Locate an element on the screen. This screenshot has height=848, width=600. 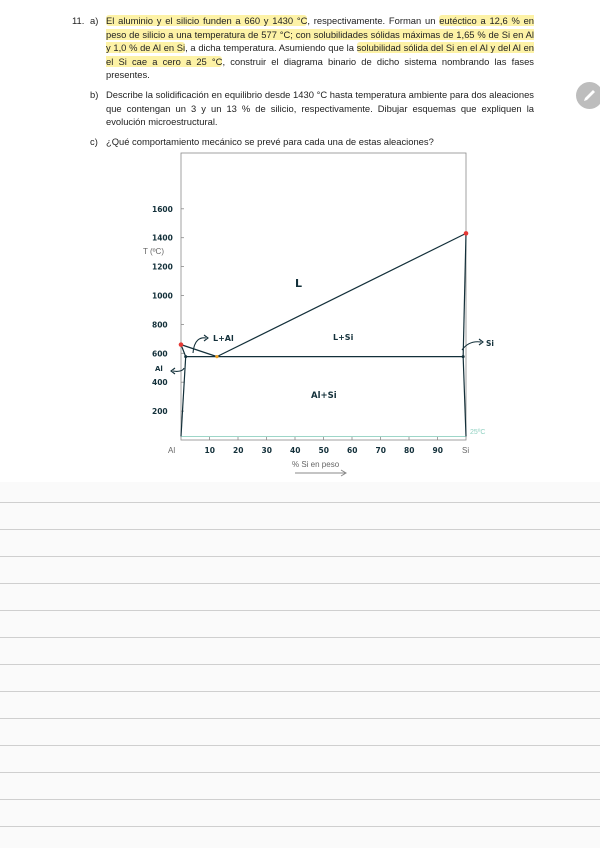
phase-arrows is located at coordinates (327, 354).